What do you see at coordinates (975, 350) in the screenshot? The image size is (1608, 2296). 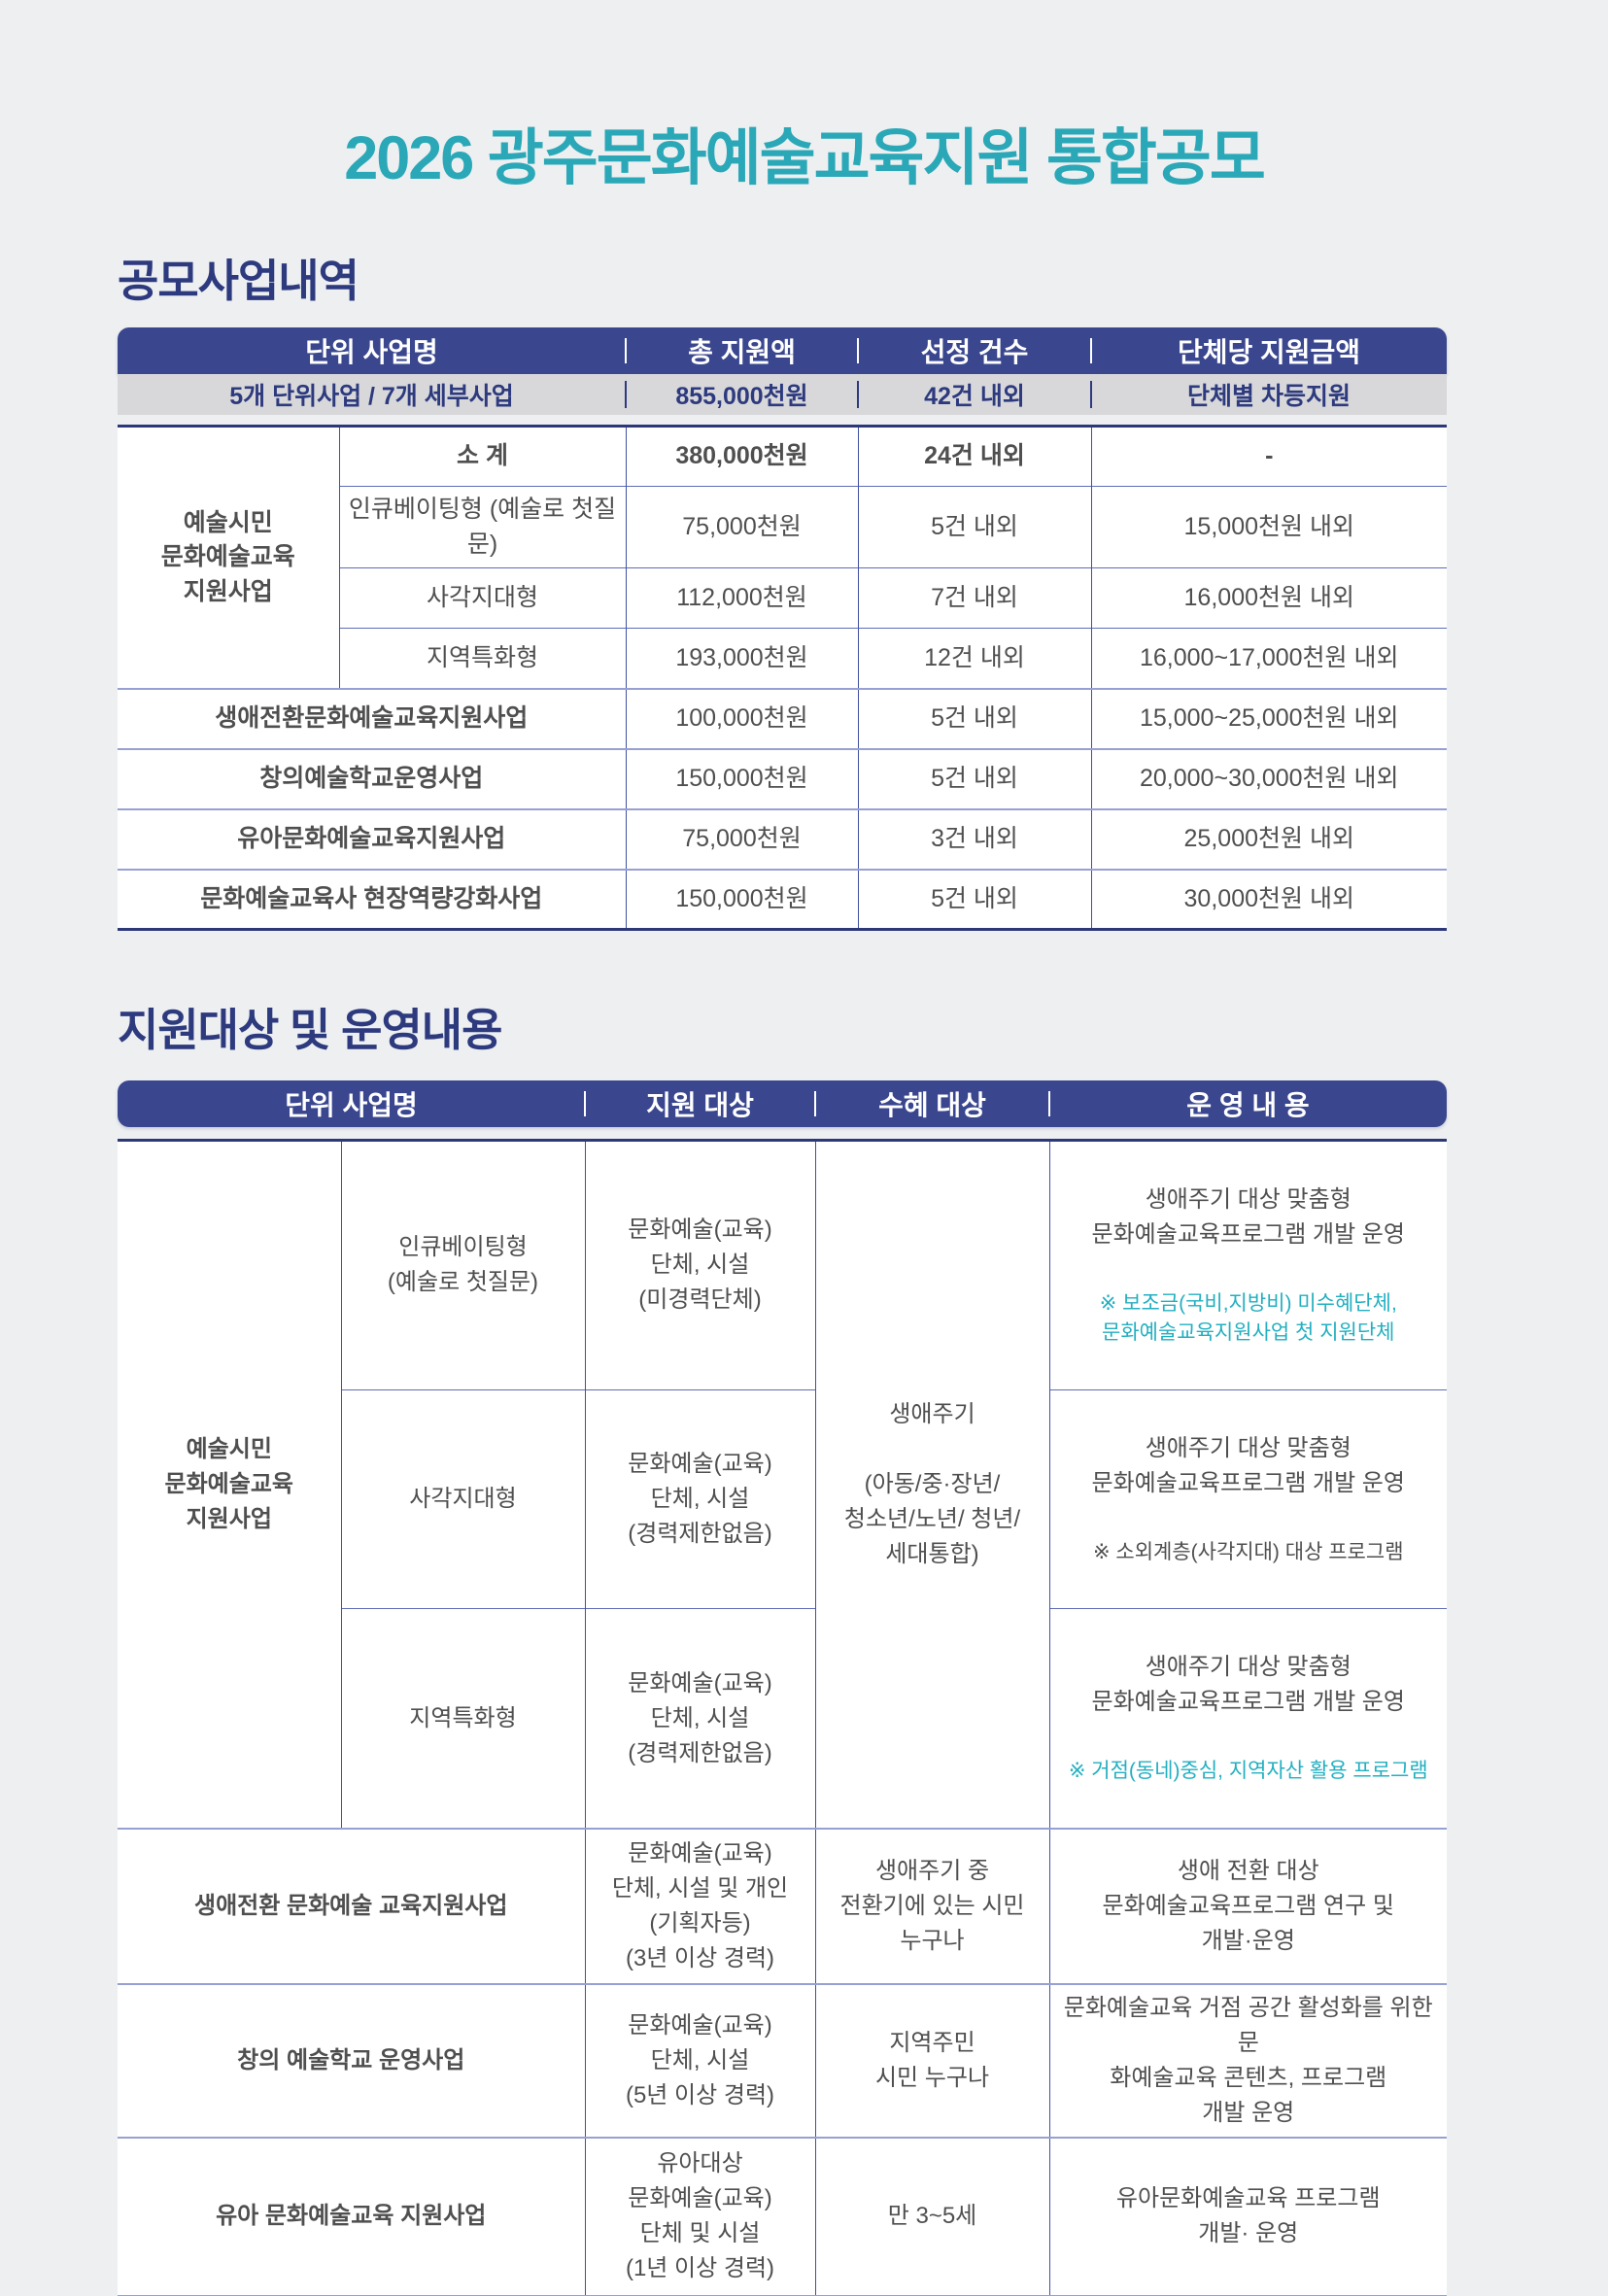 I see `table1-header-selection-count: 선정 건수` at bounding box center [975, 350].